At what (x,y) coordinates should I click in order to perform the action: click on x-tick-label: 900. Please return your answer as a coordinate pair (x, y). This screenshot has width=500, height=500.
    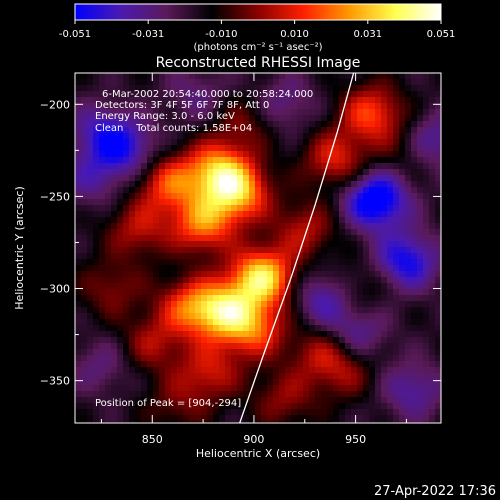
    Looking at the image, I should click on (253, 439).